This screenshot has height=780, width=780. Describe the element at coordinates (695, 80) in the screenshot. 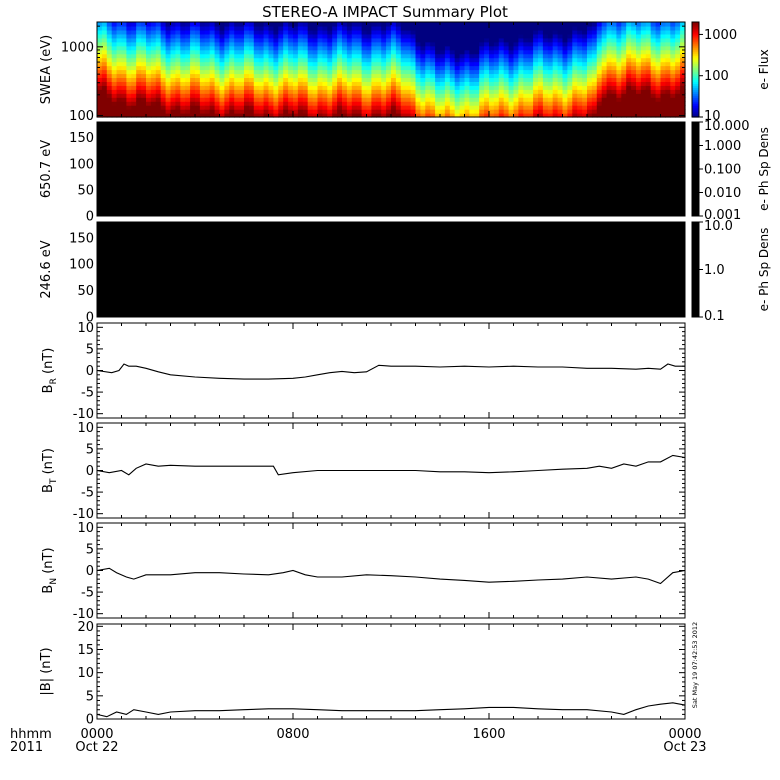

I see `colorbar-step` at that location.